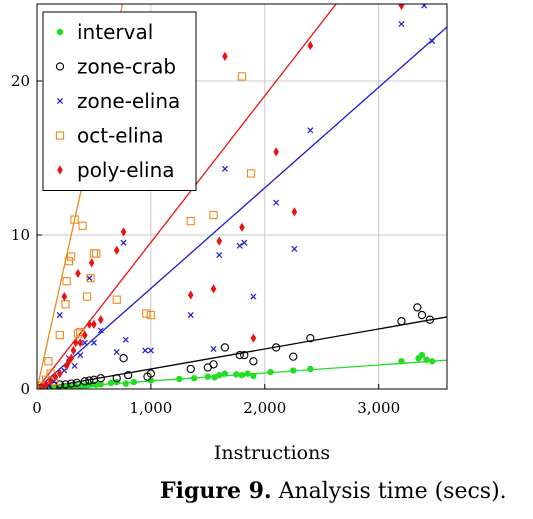 This screenshot has width=533, height=519. What do you see at coordinates (20, 235) in the screenshot?
I see `y-tick-label: 10` at bounding box center [20, 235].